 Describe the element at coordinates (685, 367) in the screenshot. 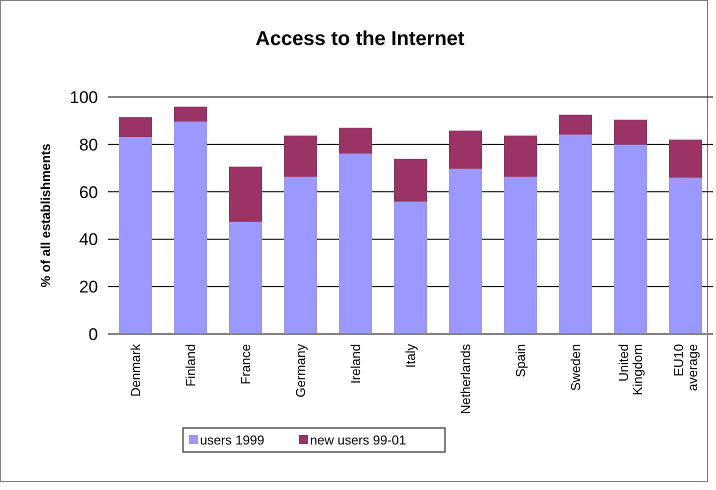

I see `x-tick-label: EU10 average` at that location.